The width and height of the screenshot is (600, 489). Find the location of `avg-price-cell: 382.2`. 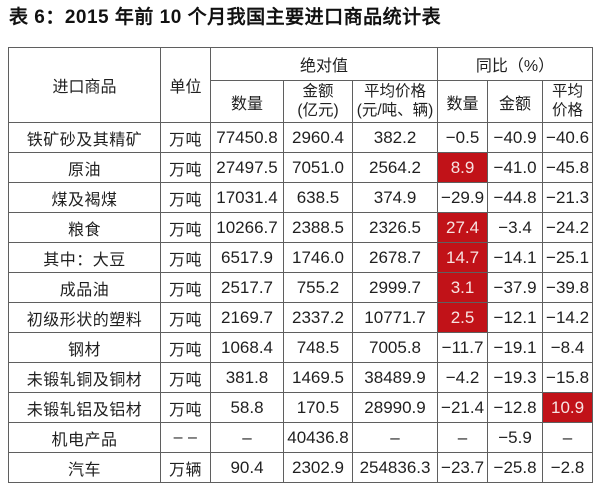

avg-price-cell: 382.2 is located at coordinates (395, 137).